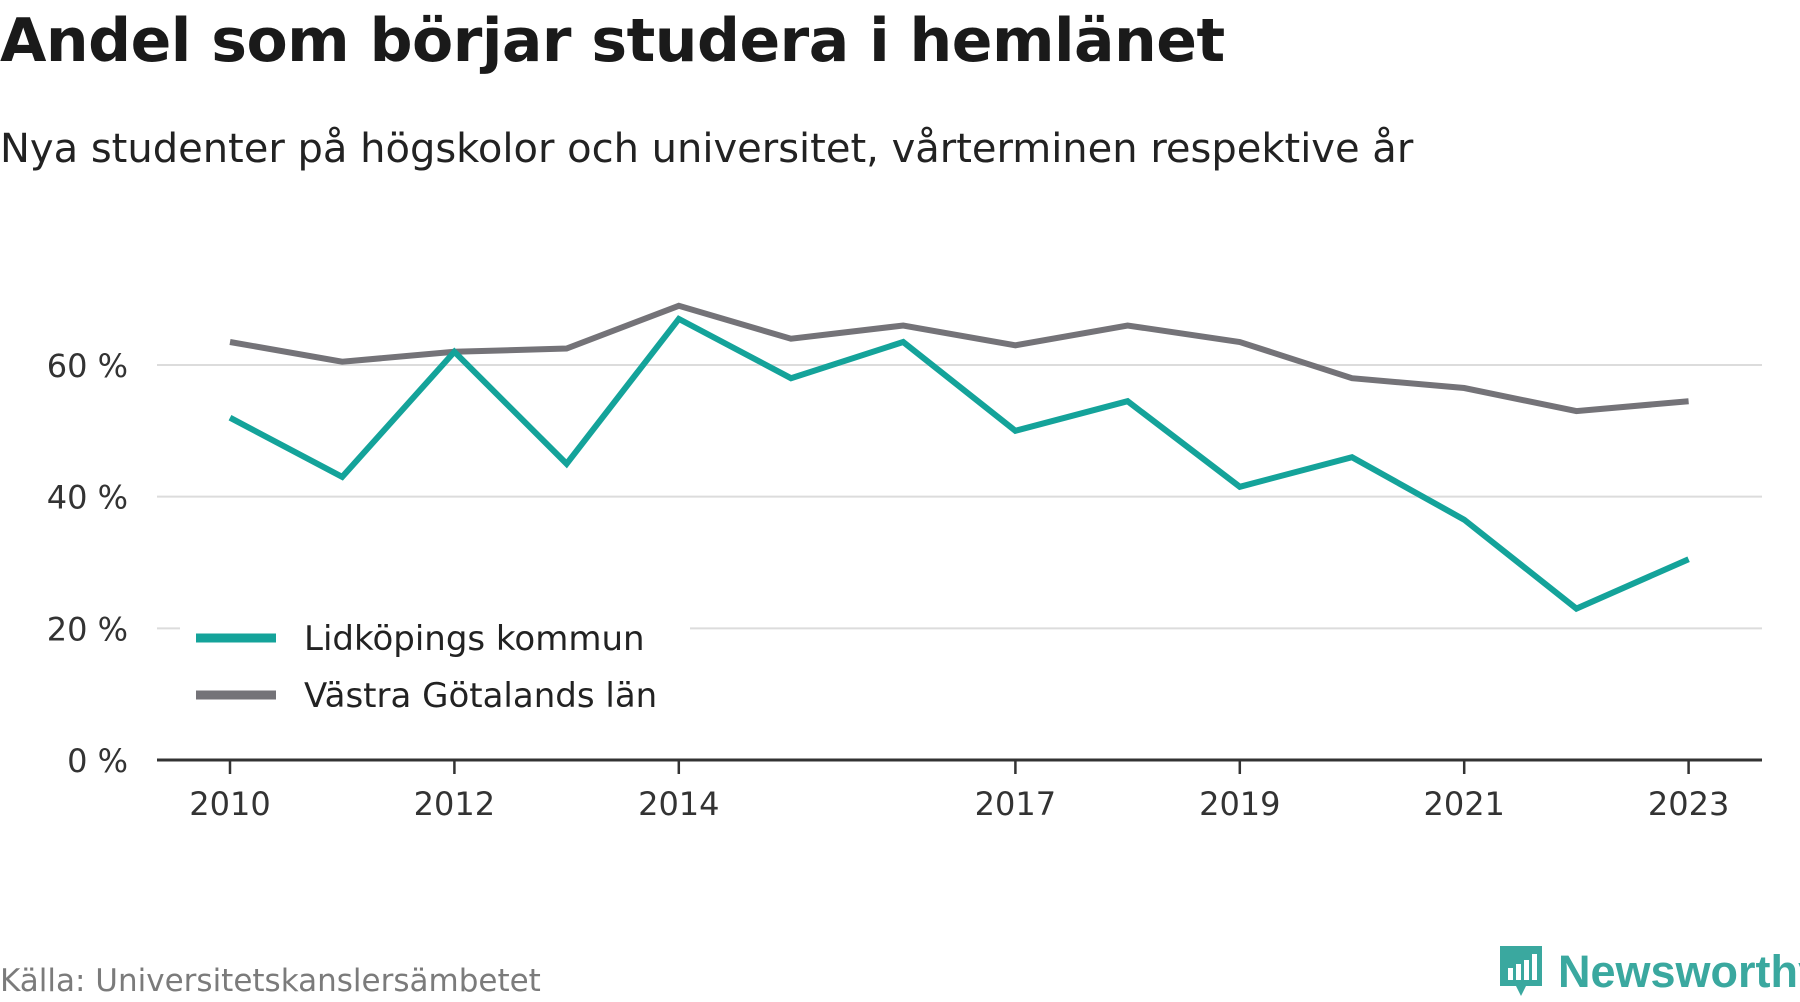  I want to click on legend-label: Västra Götalands län, so click(480, 696).